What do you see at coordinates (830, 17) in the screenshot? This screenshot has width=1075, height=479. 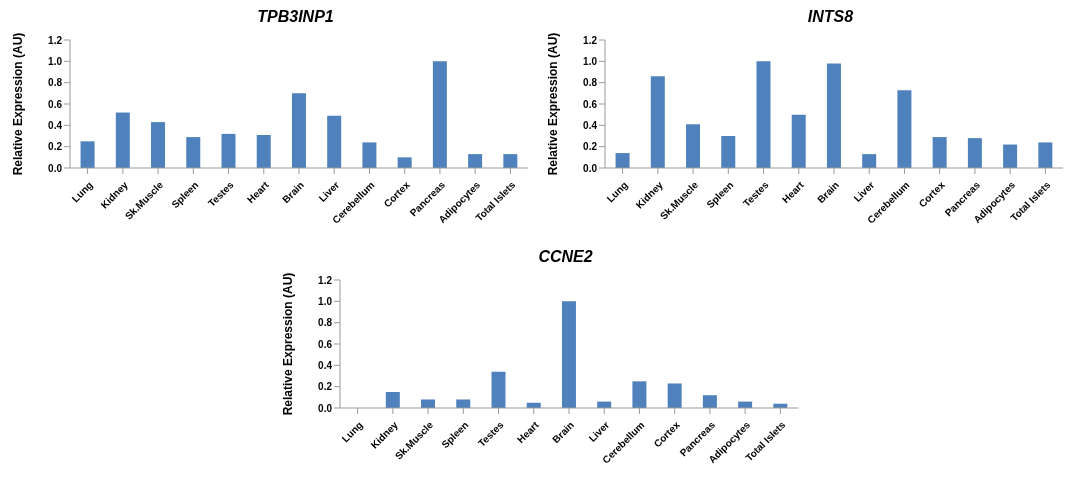 I see `chart-title: INTS8` at bounding box center [830, 17].